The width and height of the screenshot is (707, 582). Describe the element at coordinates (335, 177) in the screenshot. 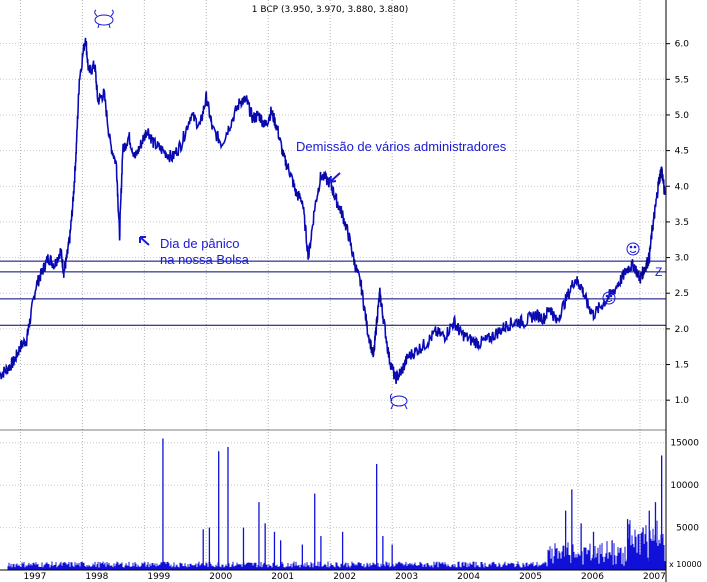

I see `arrow-demissao-icon` at that location.